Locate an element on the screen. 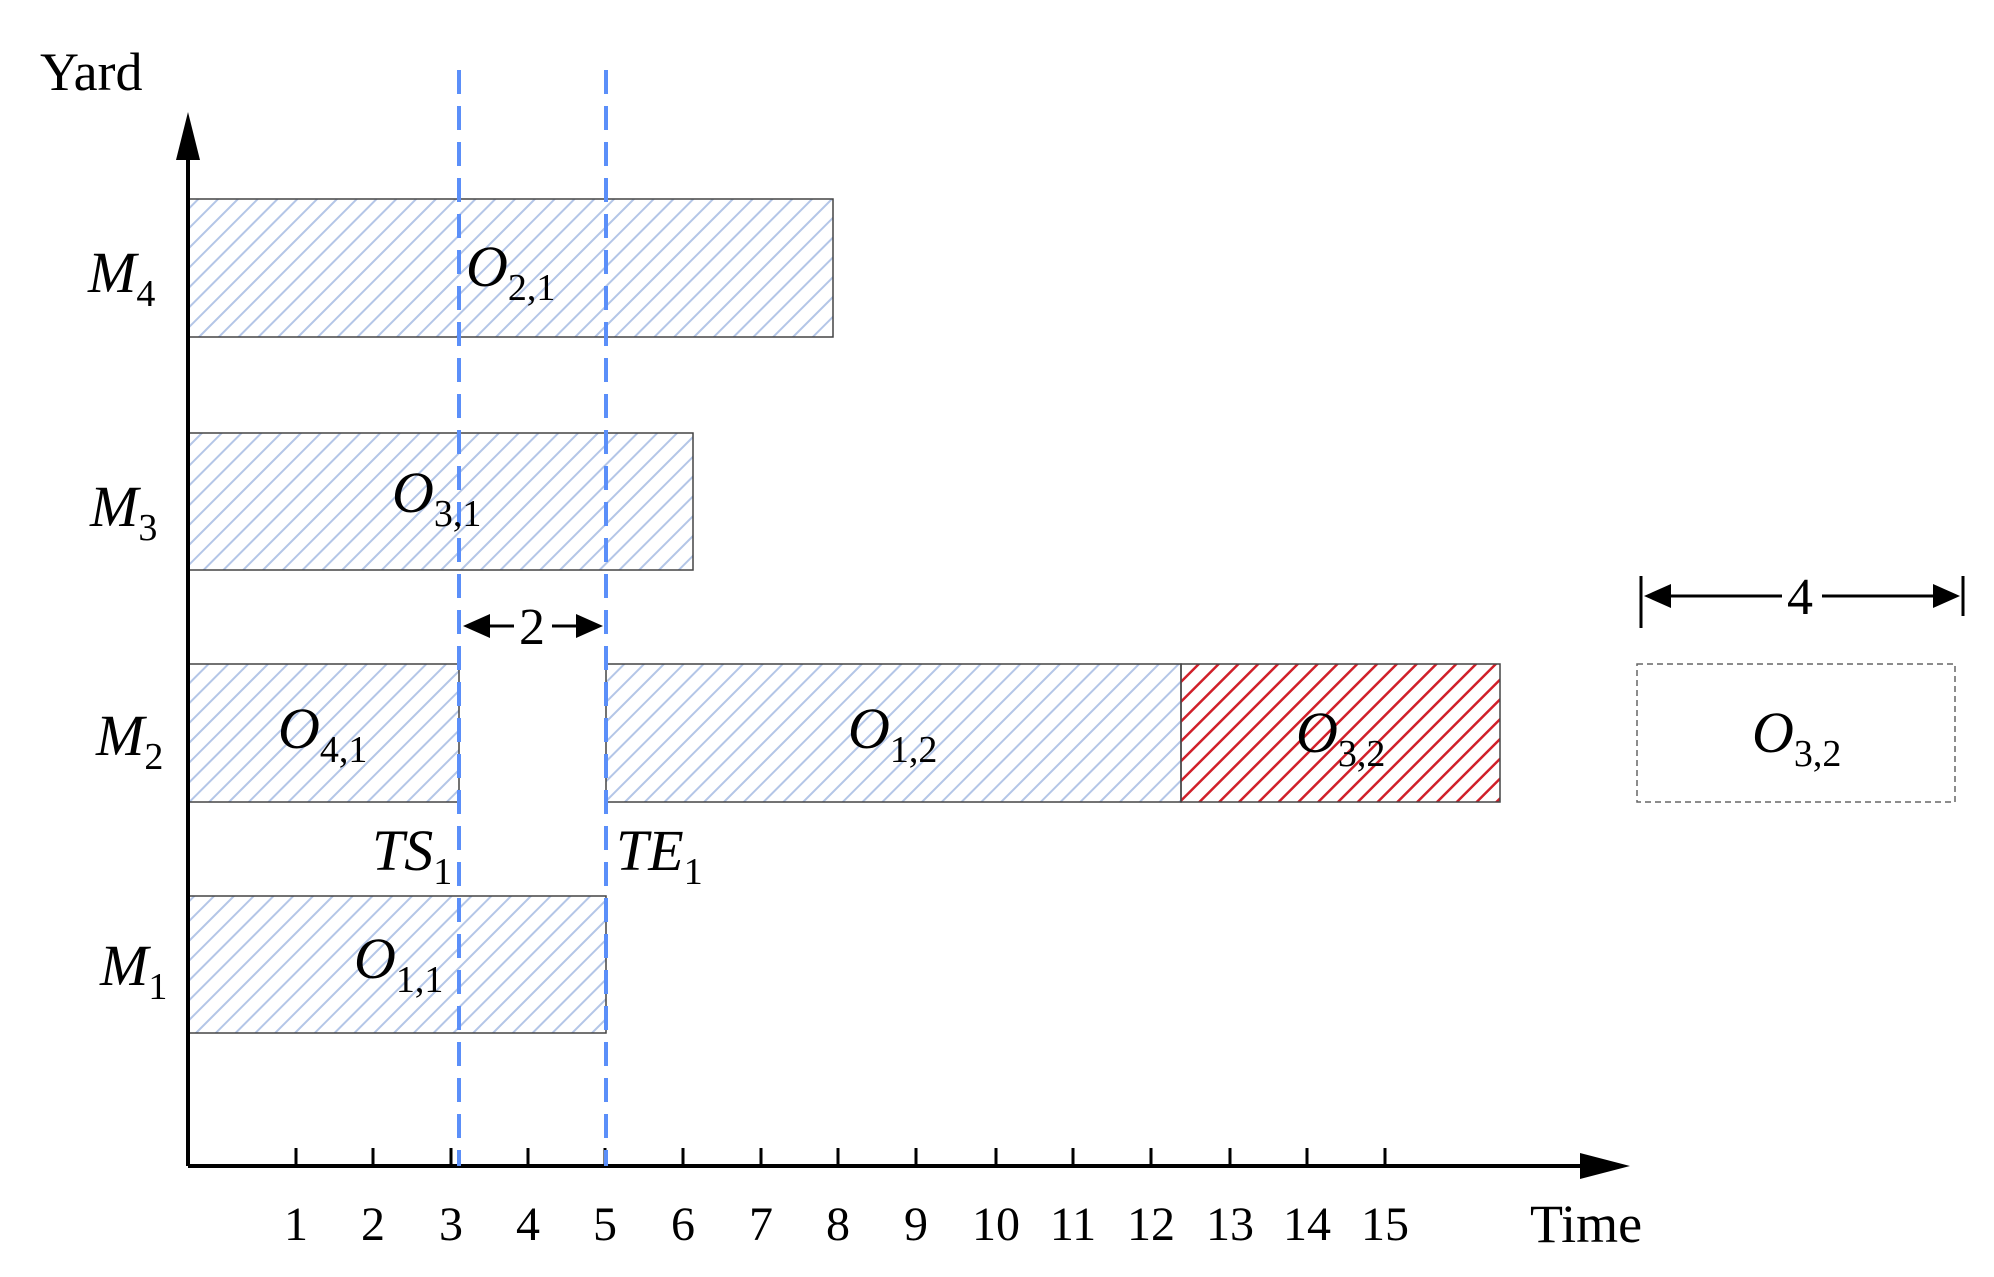 Image resolution: width=1994 pixels, height=1277 pixels. op-bar-o32-inserted is located at coordinates (1340, 733).